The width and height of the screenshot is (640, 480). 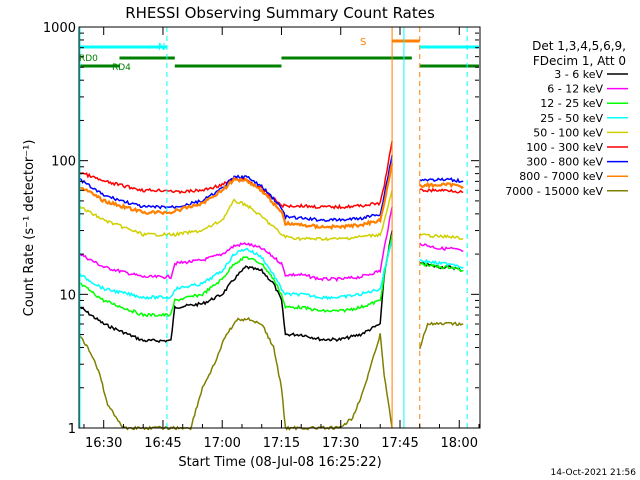 What do you see at coordinates (88, 59) in the screenshot?
I see `indicator-label-rd0: RD0` at bounding box center [88, 59].